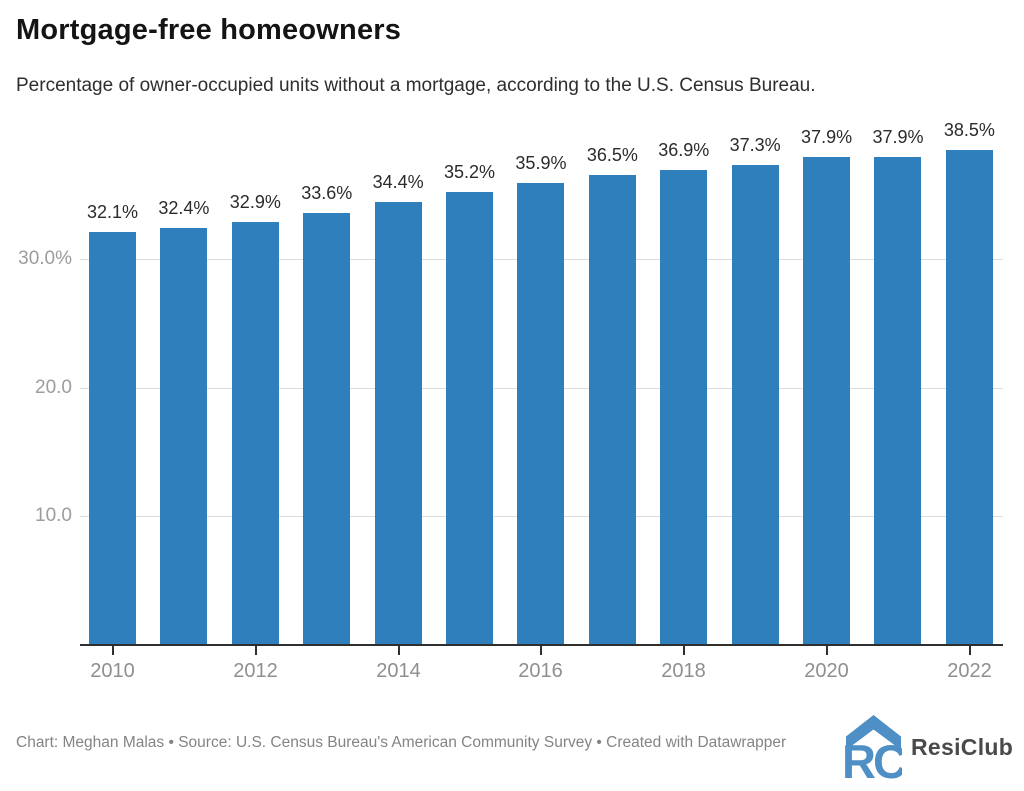 This screenshot has height=791, width=1024. What do you see at coordinates (398, 671) in the screenshot?
I see `x-axis-label-2014: 2014` at bounding box center [398, 671].